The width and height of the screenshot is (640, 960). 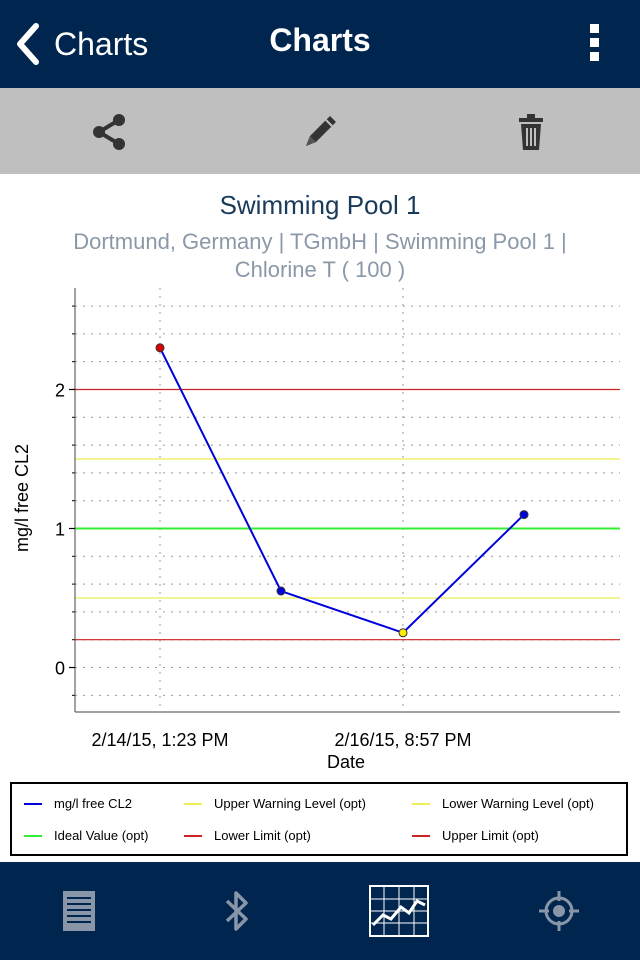 I want to click on more-vertical-icon, so click(x=594, y=42).